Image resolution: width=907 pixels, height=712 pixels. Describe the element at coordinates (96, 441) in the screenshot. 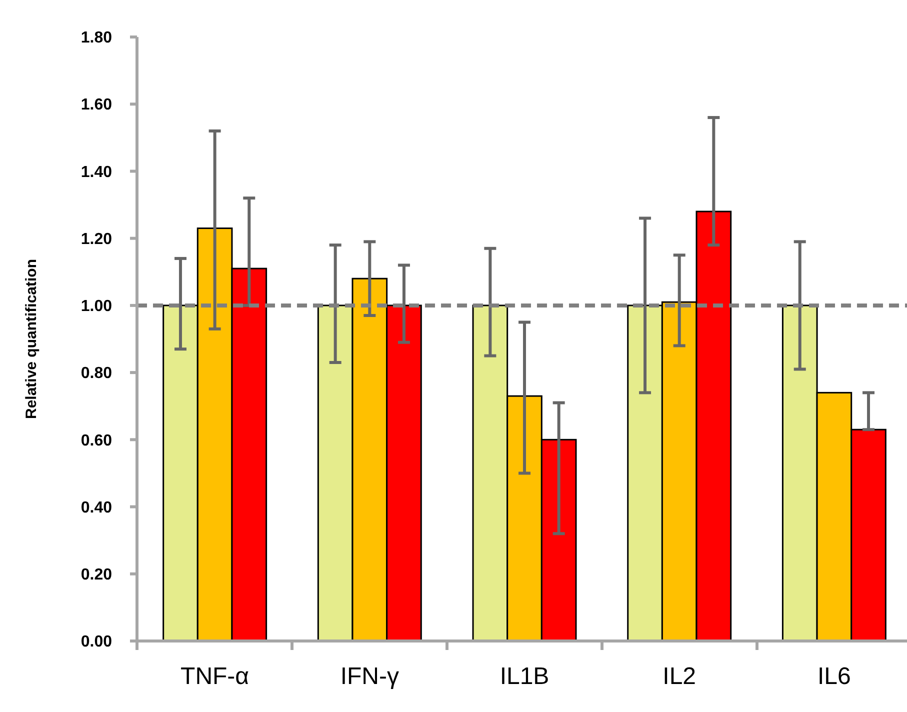

I see `y-tick-label: 0.60` at that location.